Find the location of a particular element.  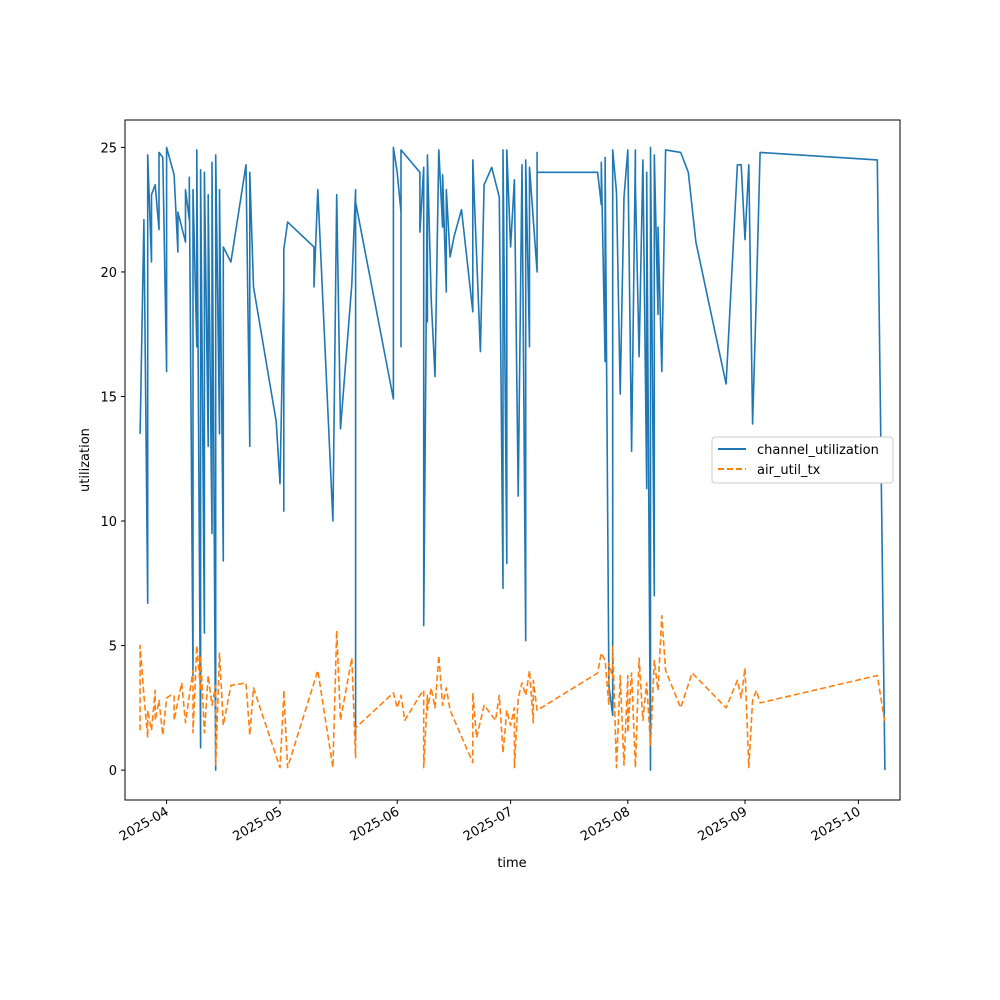

y-tick-label: 25 is located at coordinates (108, 148).